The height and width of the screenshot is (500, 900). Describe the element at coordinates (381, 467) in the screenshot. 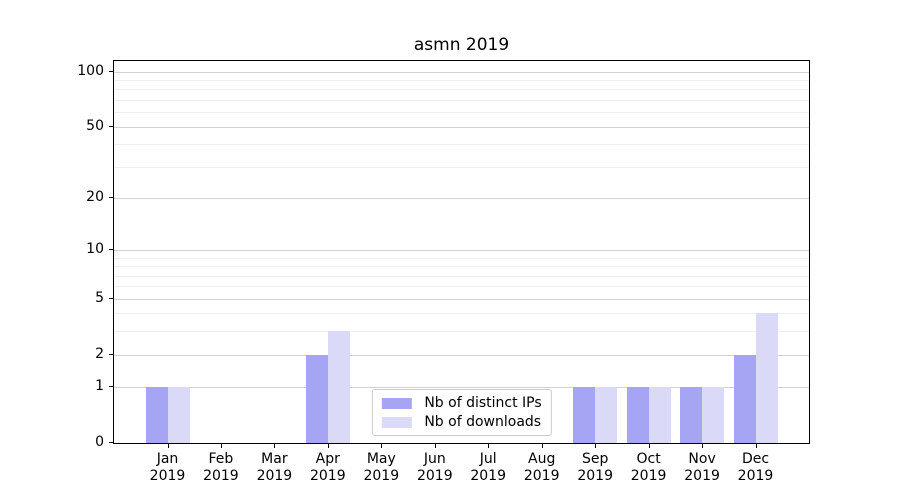

I see `x-tick-label: May 2019` at that location.